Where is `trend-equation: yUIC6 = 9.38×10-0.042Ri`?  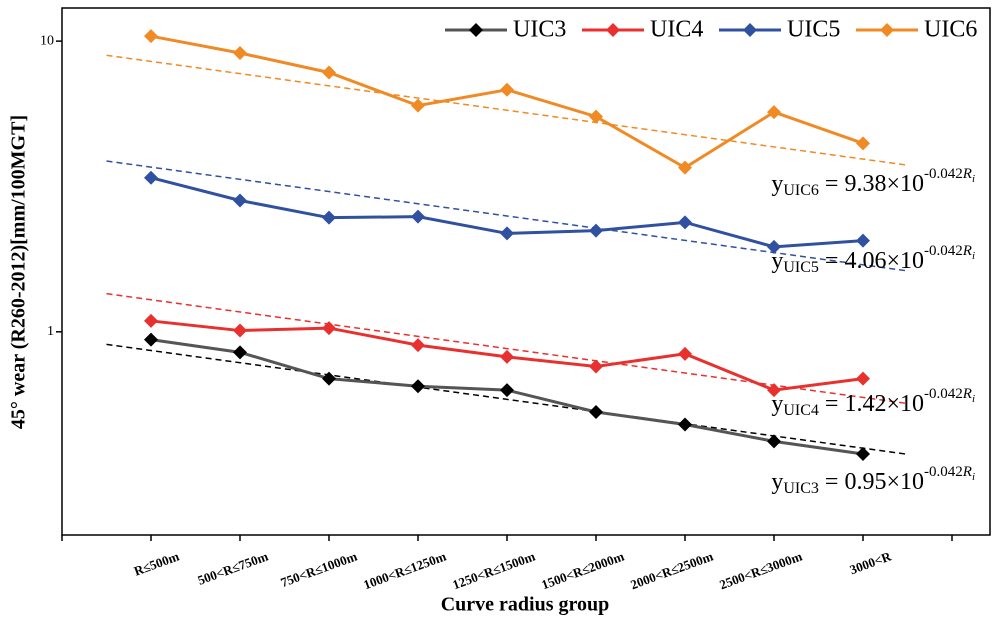
trend-equation: yUIC6 = 9.38×10-0.042Ri is located at coordinates (873, 182).